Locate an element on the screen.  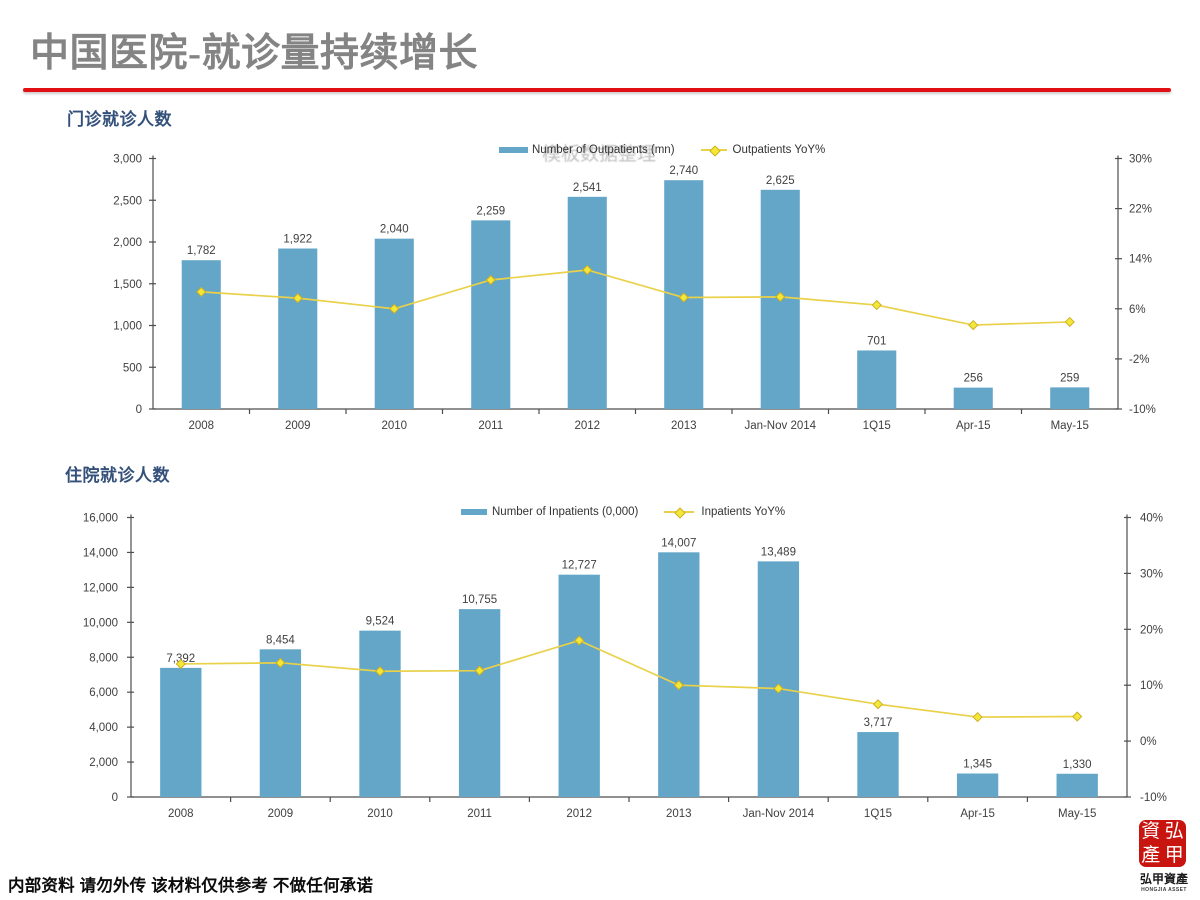
right-axis-ticks-labels: -10% -2% 6% 14% 22% 30% is located at coordinates (1135, 285).